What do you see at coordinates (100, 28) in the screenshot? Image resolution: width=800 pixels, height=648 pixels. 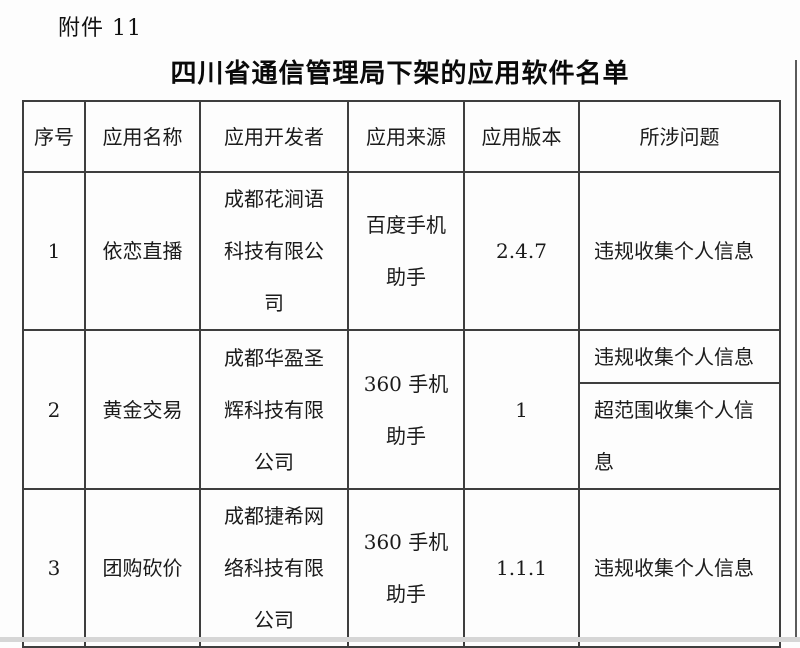 I see `attachment-label: 附件 11` at bounding box center [100, 28].